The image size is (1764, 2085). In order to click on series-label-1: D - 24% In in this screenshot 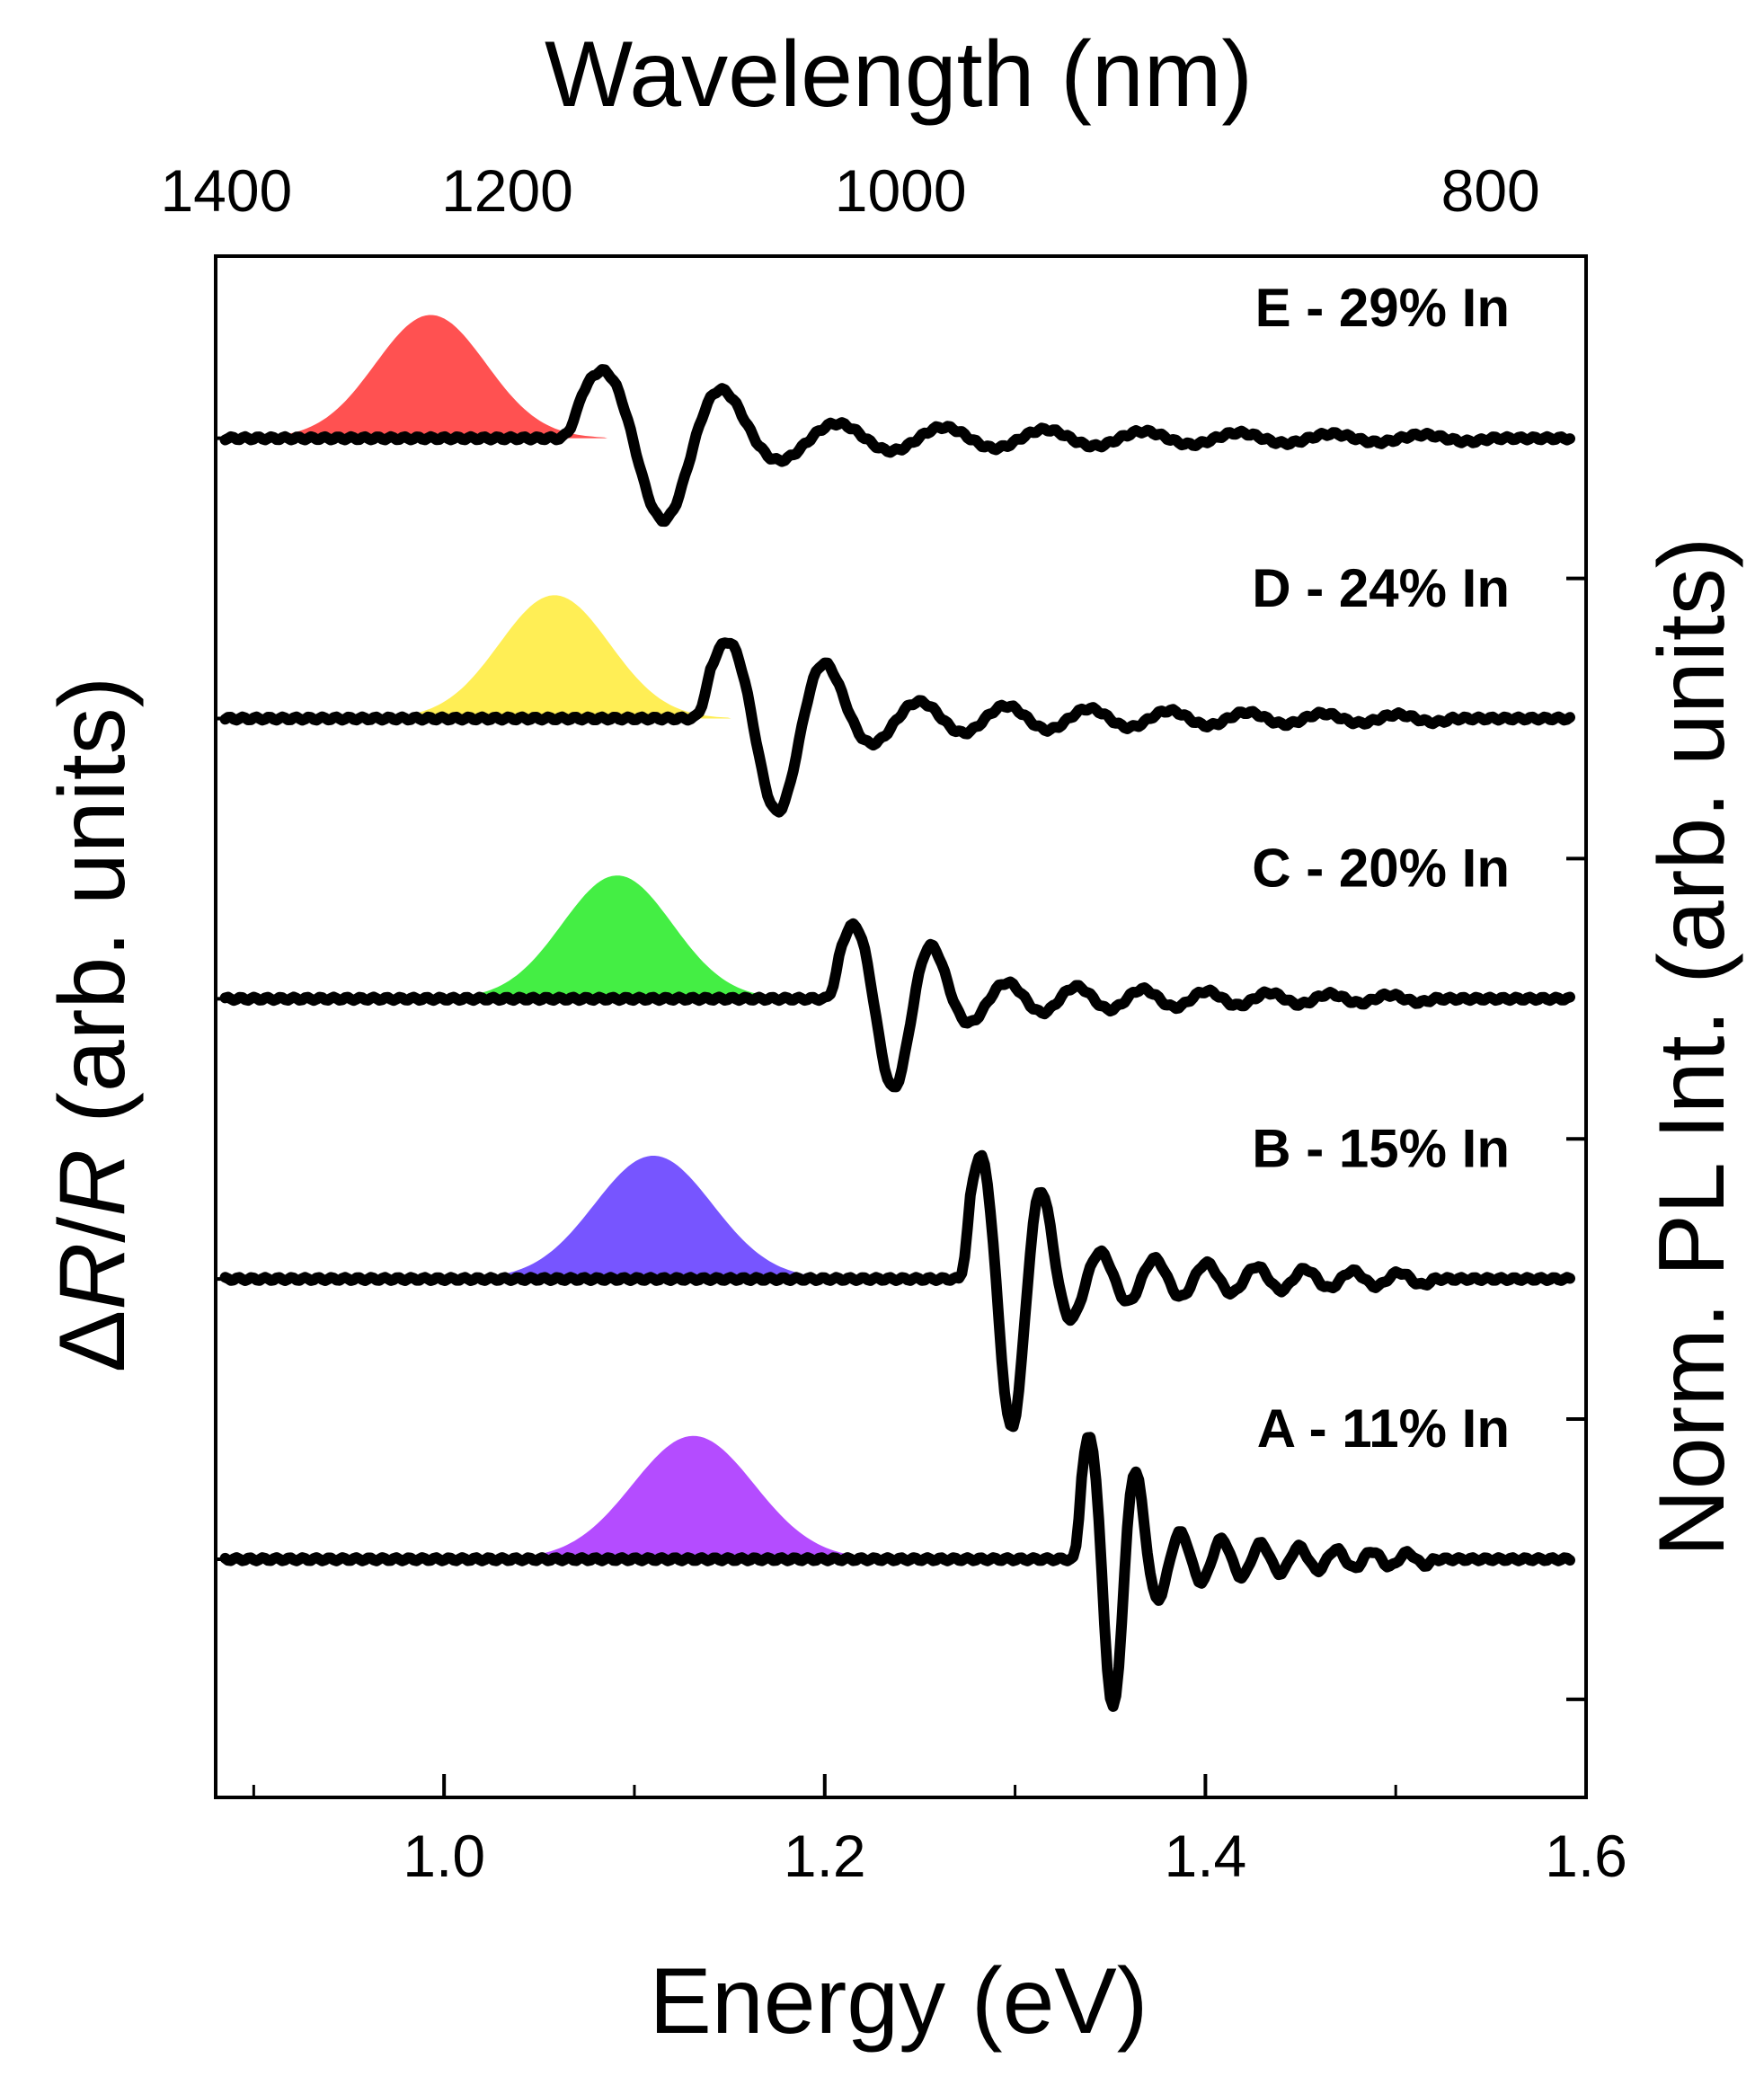, I will do `click(1381, 588)`.